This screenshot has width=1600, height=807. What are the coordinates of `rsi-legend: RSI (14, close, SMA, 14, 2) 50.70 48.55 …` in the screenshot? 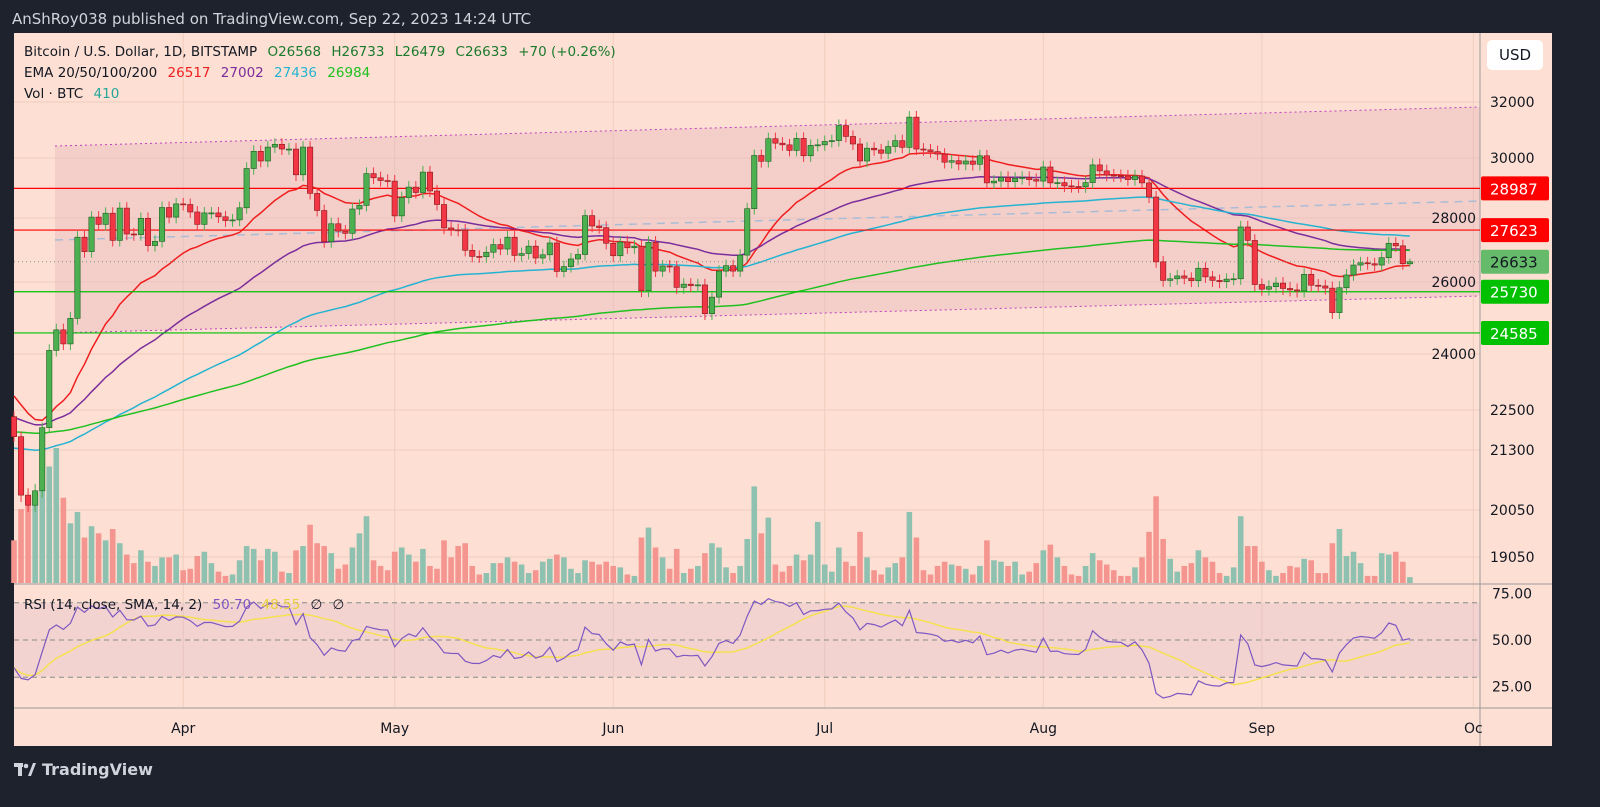 It's located at (187, 605).